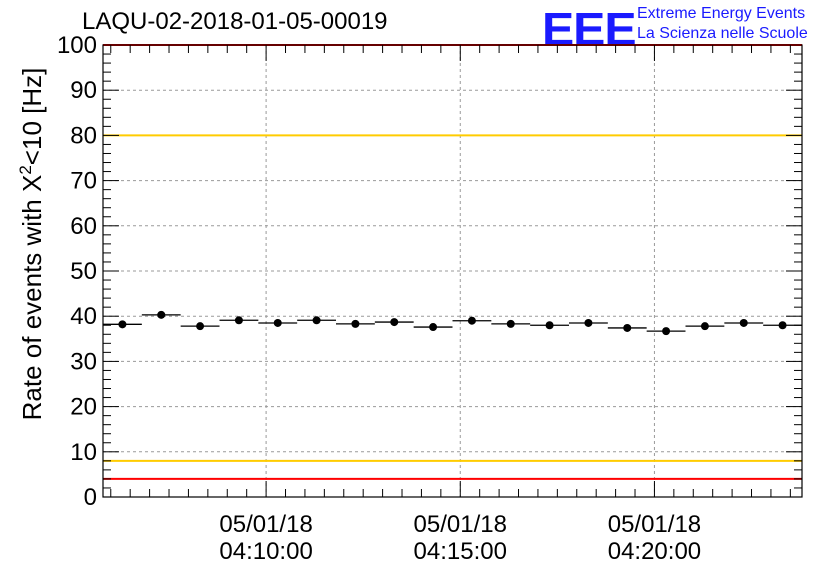 The image size is (836, 572). What do you see at coordinates (83, 316) in the screenshot?
I see `y-tick-label: 40` at bounding box center [83, 316].